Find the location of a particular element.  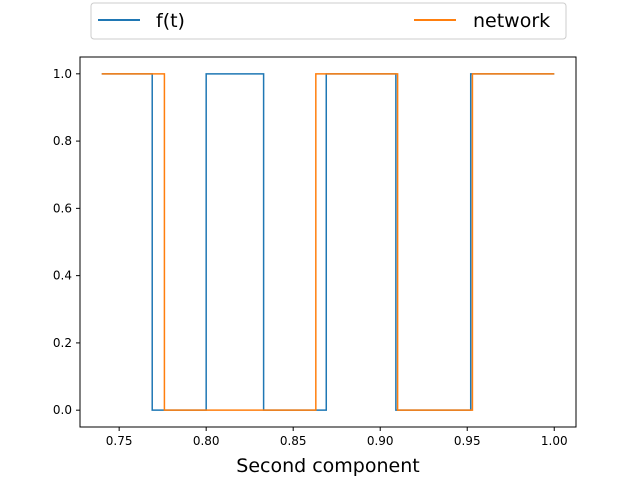

x-tick-label: 0.75 is located at coordinates (119, 441).